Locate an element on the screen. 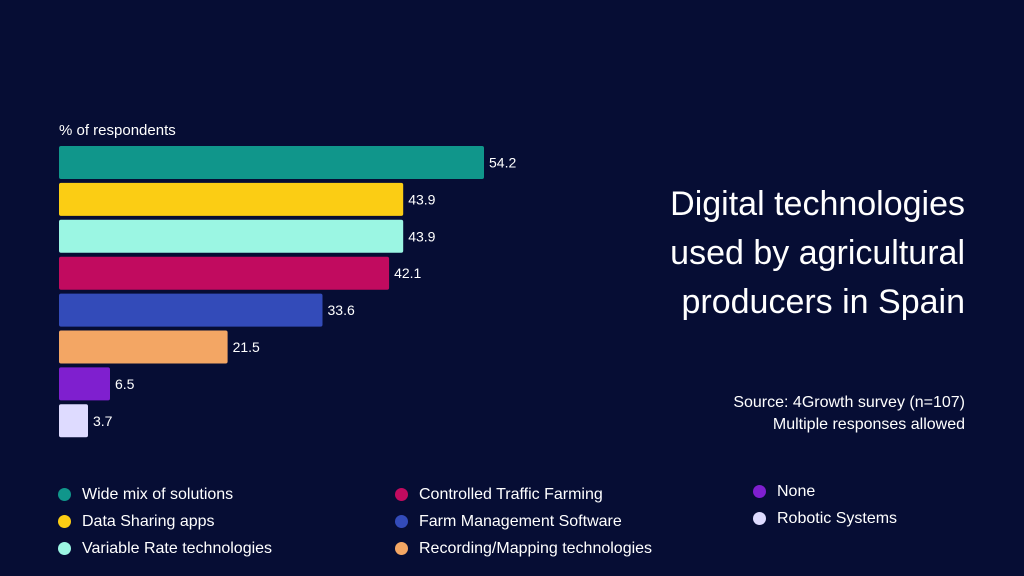 The height and width of the screenshot is (576, 1024). legend-item: Robotic Systems is located at coordinates (825, 518).